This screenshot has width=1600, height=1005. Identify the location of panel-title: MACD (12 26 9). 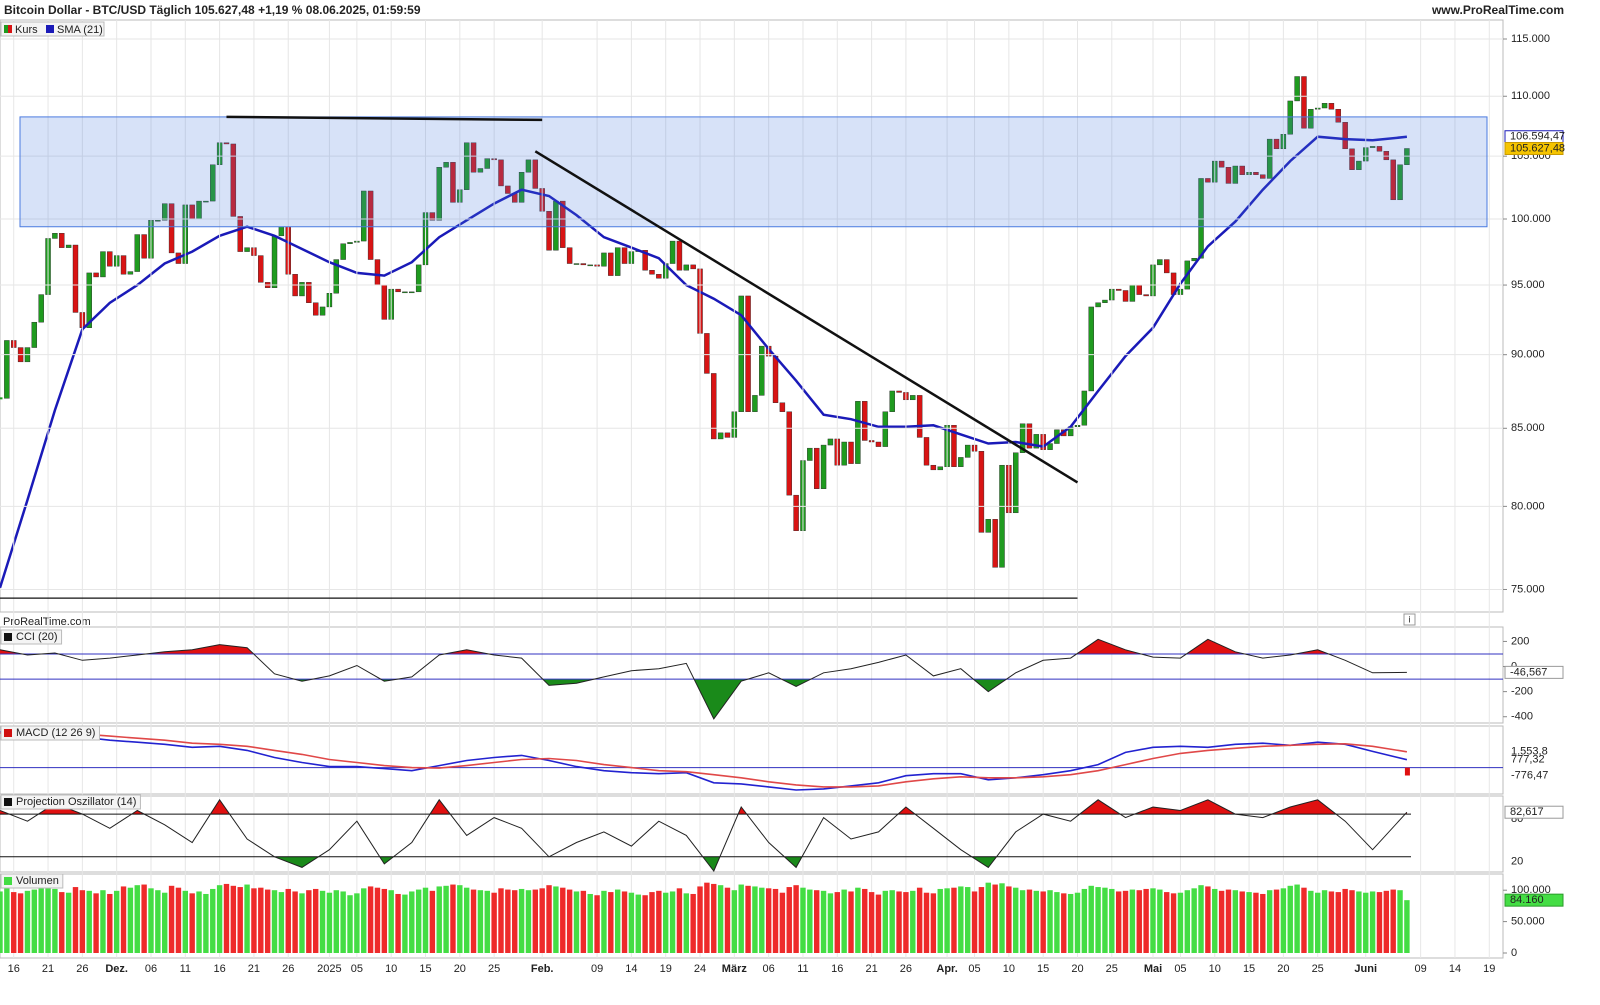
(55, 733).